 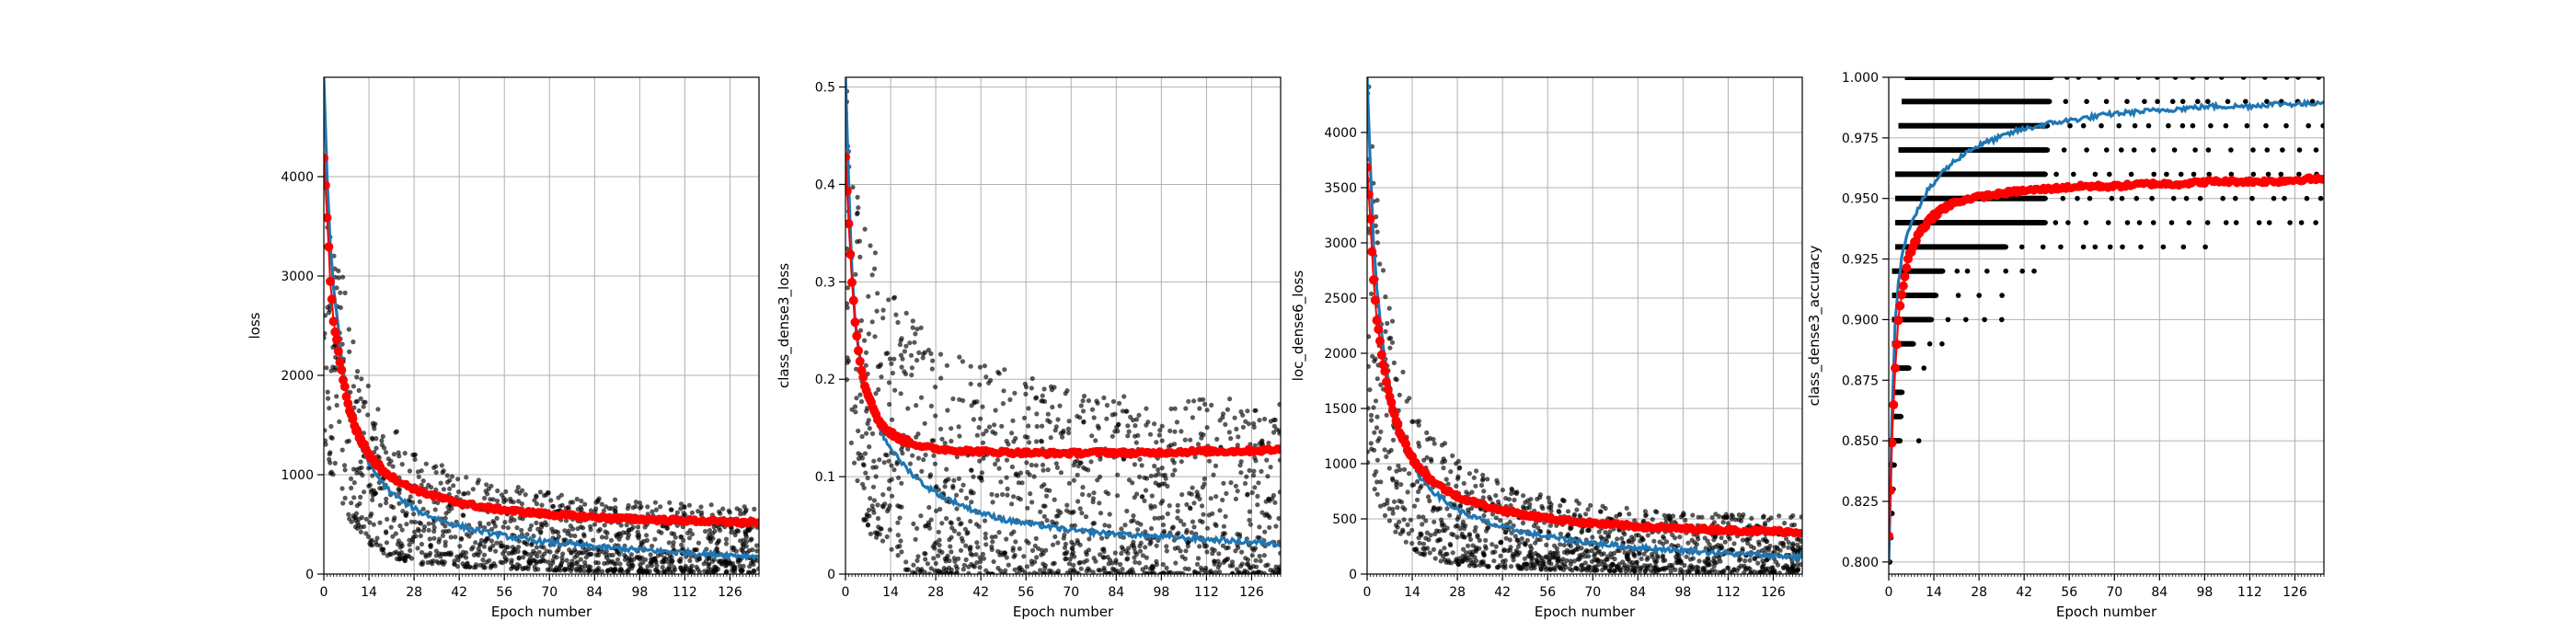 I want to click on x-tick-label: 28, so click(x=935, y=592).